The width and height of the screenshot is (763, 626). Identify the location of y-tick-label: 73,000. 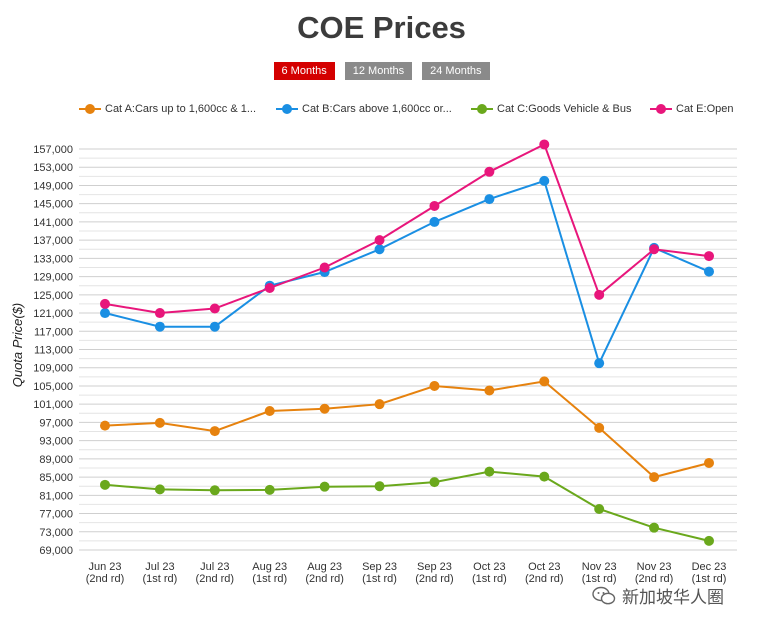
(56, 533).